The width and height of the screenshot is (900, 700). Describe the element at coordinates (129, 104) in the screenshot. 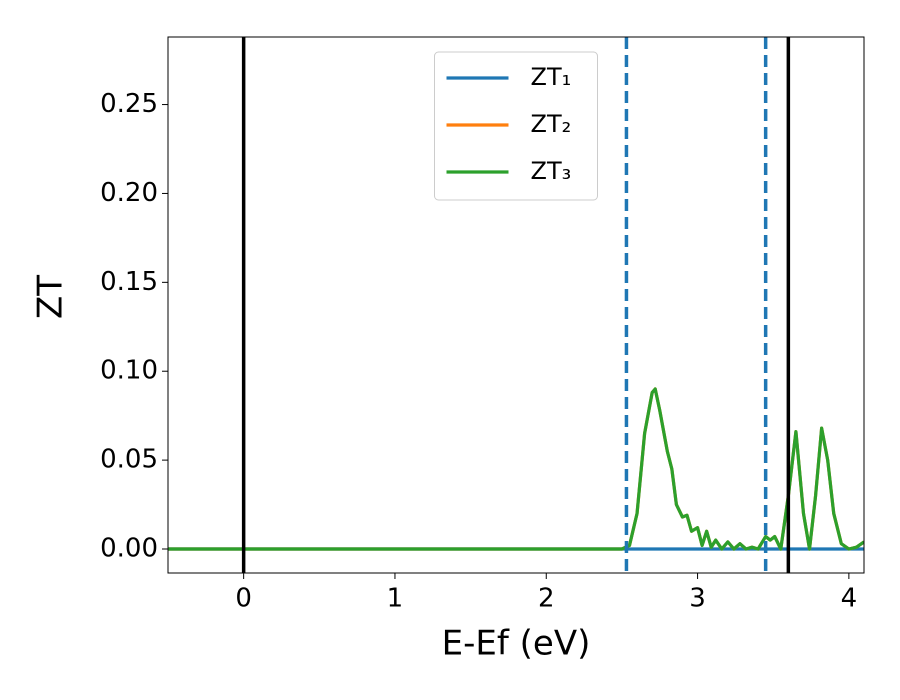

I see `y-tick-label: 0.25` at that location.